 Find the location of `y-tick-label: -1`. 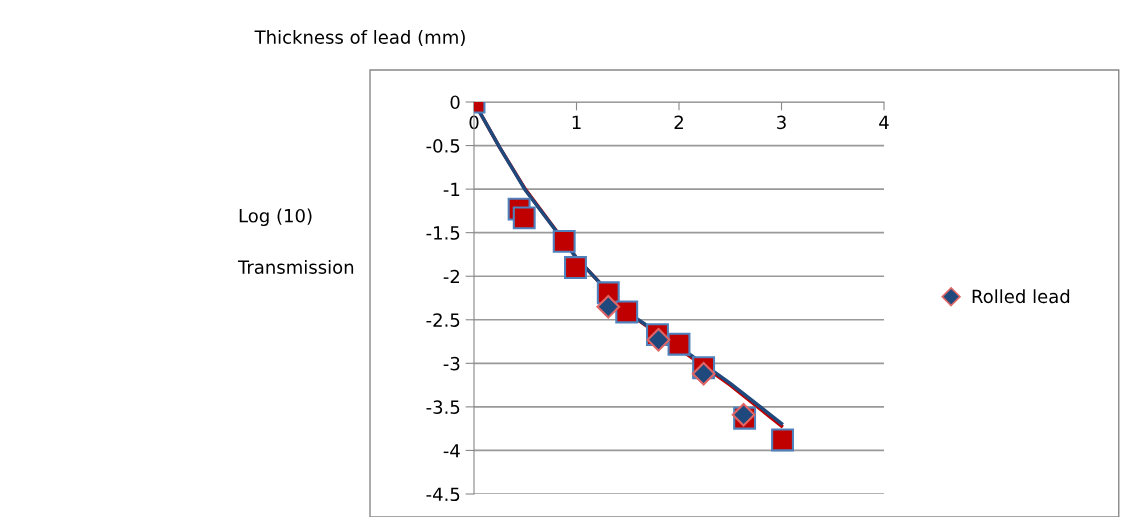

y-tick-label: -1 is located at coordinates (451, 189).